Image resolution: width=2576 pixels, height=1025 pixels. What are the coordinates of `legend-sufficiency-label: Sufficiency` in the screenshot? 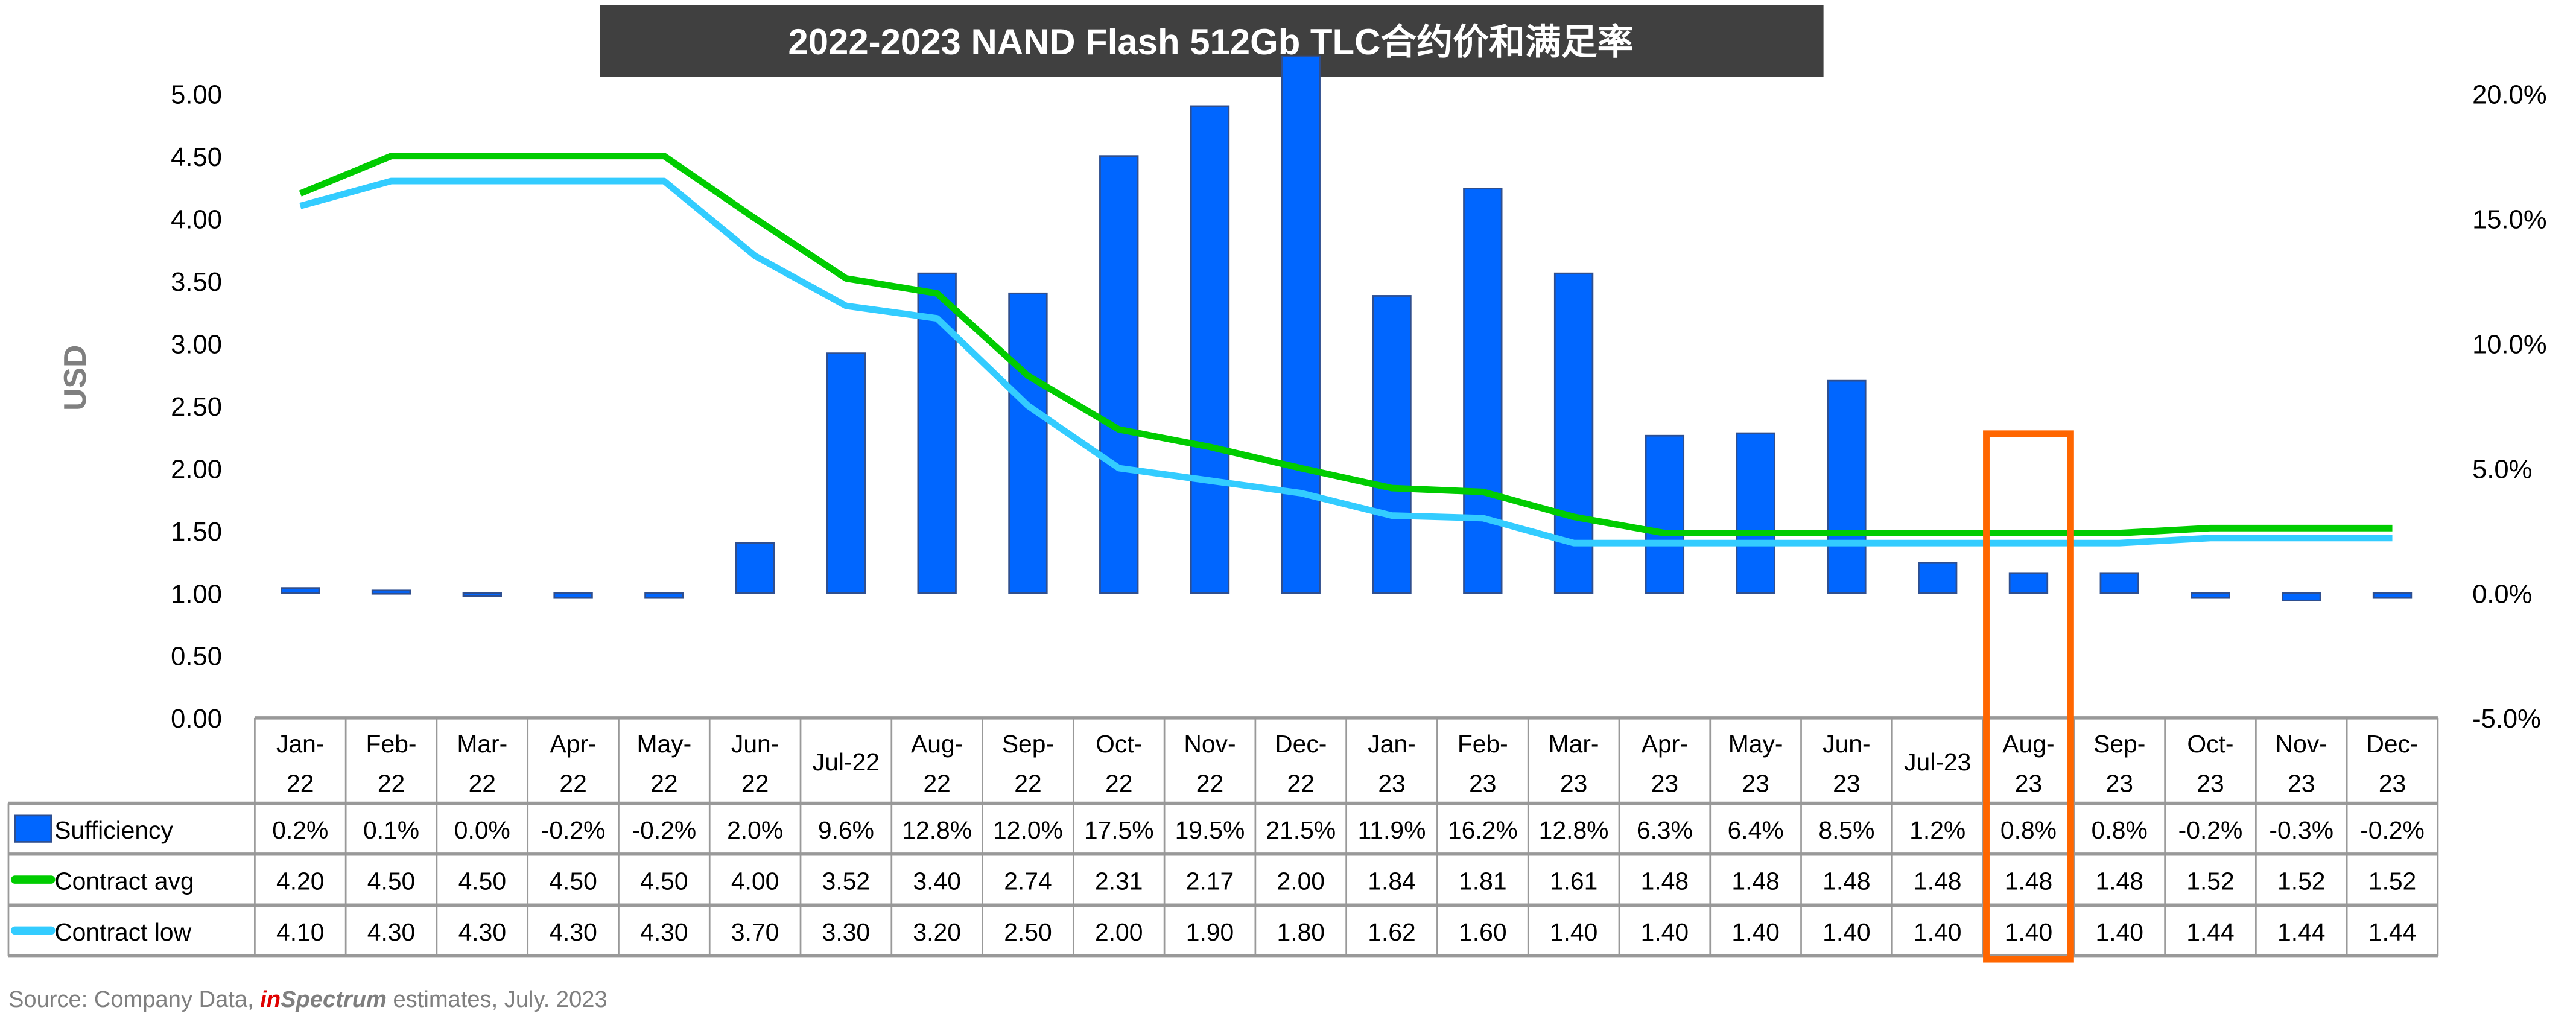 It's located at (113, 830).